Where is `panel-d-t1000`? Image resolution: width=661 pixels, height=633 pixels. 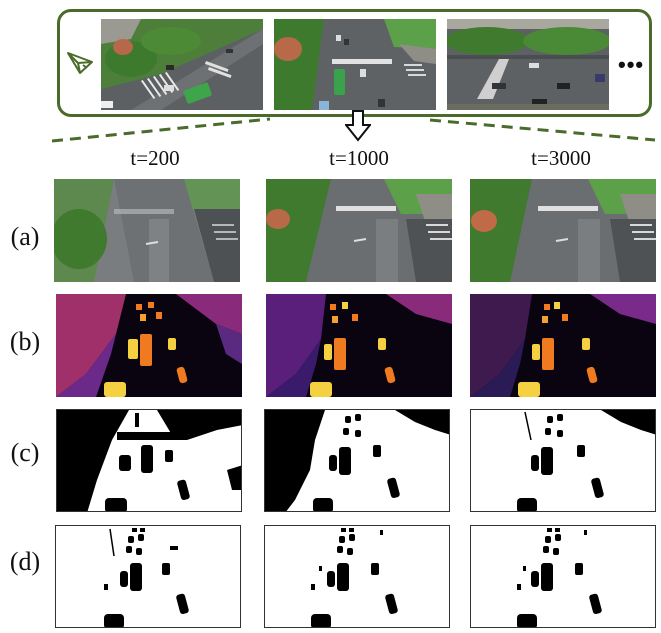 panel-d-t1000 is located at coordinates (357, 576).